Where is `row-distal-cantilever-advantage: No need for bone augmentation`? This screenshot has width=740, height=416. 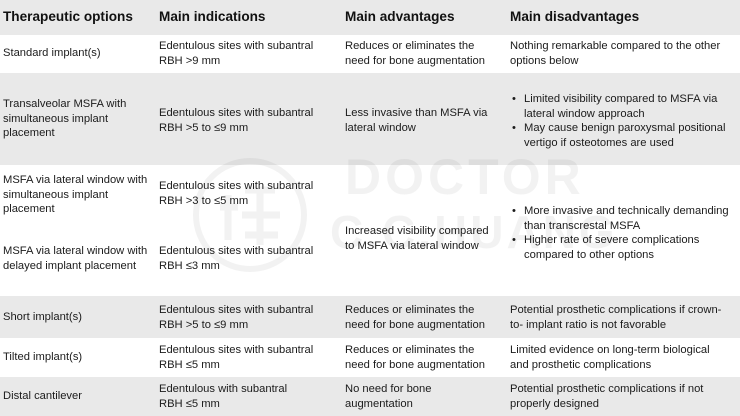
row-distal-cantilever-advantage: No need for bone augmentation is located at coordinates (388, 396).